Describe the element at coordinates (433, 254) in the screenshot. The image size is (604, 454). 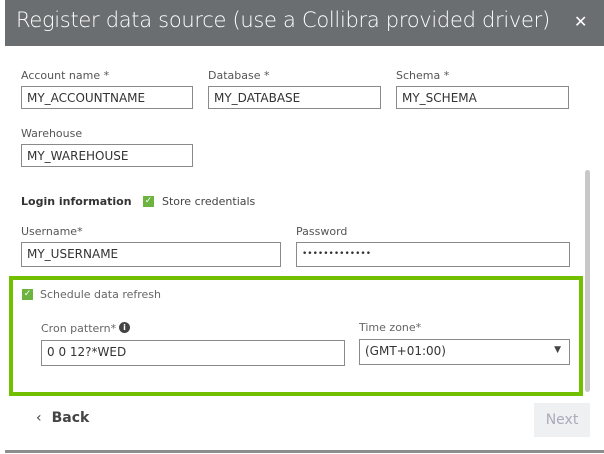
I see `password-input: •••••••••••••` at that location.